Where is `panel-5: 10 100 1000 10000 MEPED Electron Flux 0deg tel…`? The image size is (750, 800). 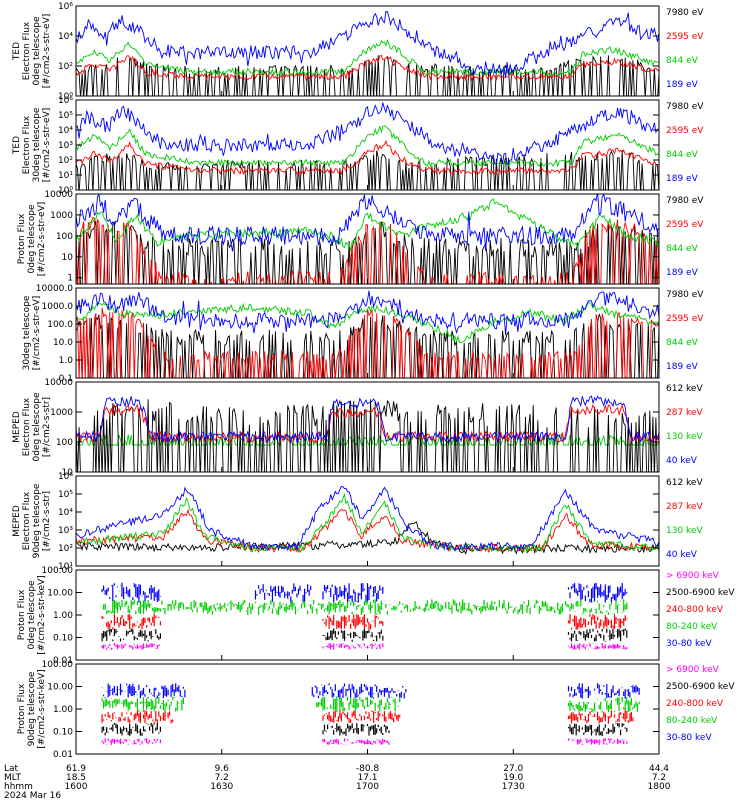 panel-5: 10 100 1000 10000 MEPED Electron Flux 0deg tel… is located at coordinates (357, 428).